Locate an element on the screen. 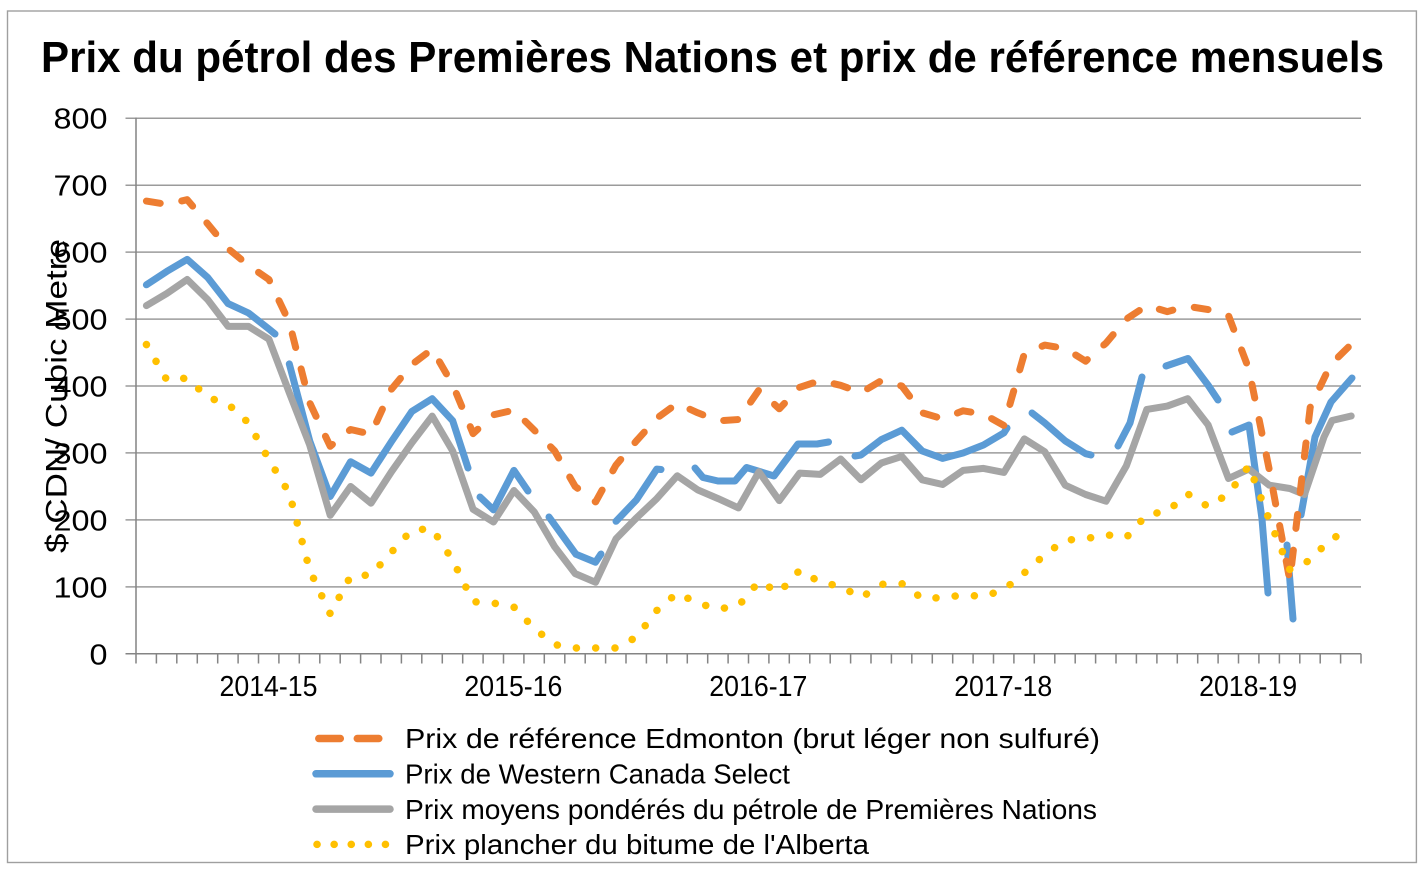 This screenshot has width=1424, height=875. svg-text: 2015-16 is located at coordinates (513, 687).